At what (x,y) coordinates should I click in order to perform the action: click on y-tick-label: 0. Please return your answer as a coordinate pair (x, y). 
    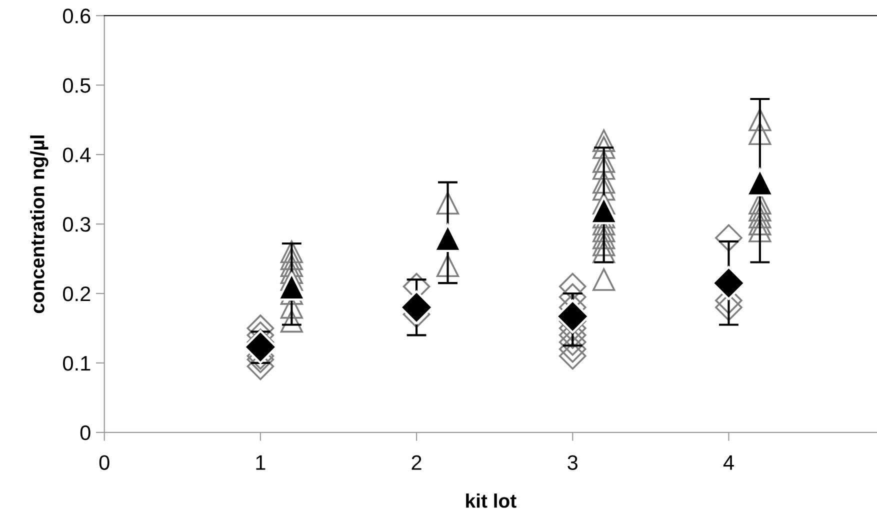
    Looking at the image, I should click on (85, 432).